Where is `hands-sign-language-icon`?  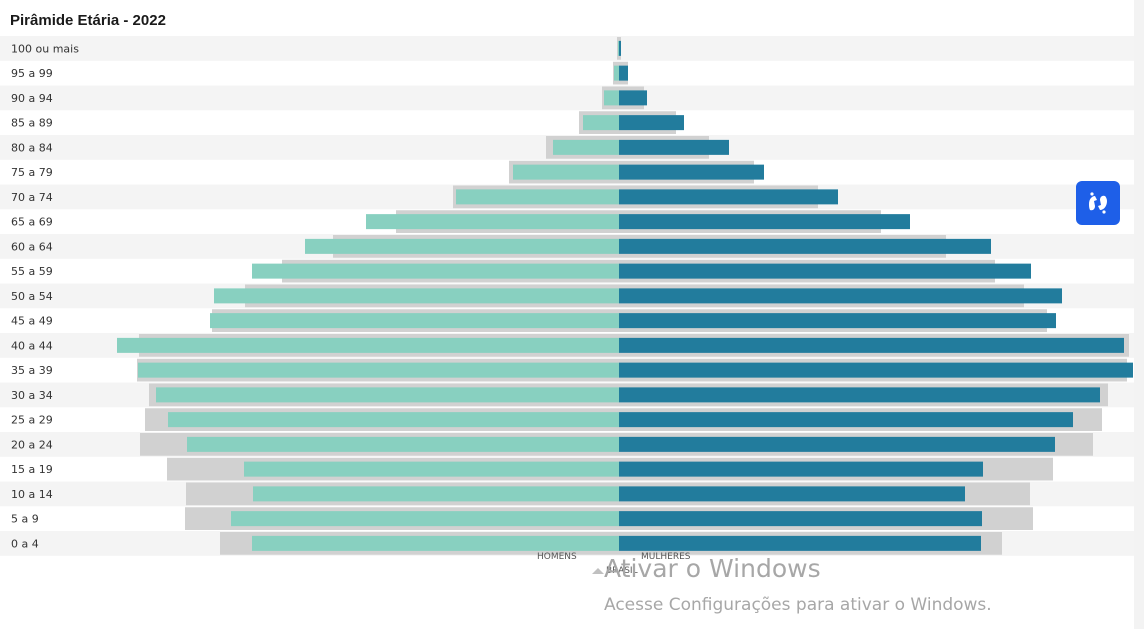
hands-sign-language-icon is located at coordinates (1098, 203).